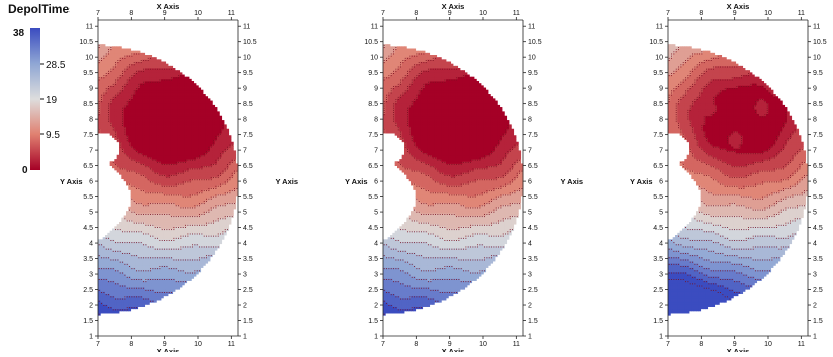  I want to click on contour-field, so click(168, 179).